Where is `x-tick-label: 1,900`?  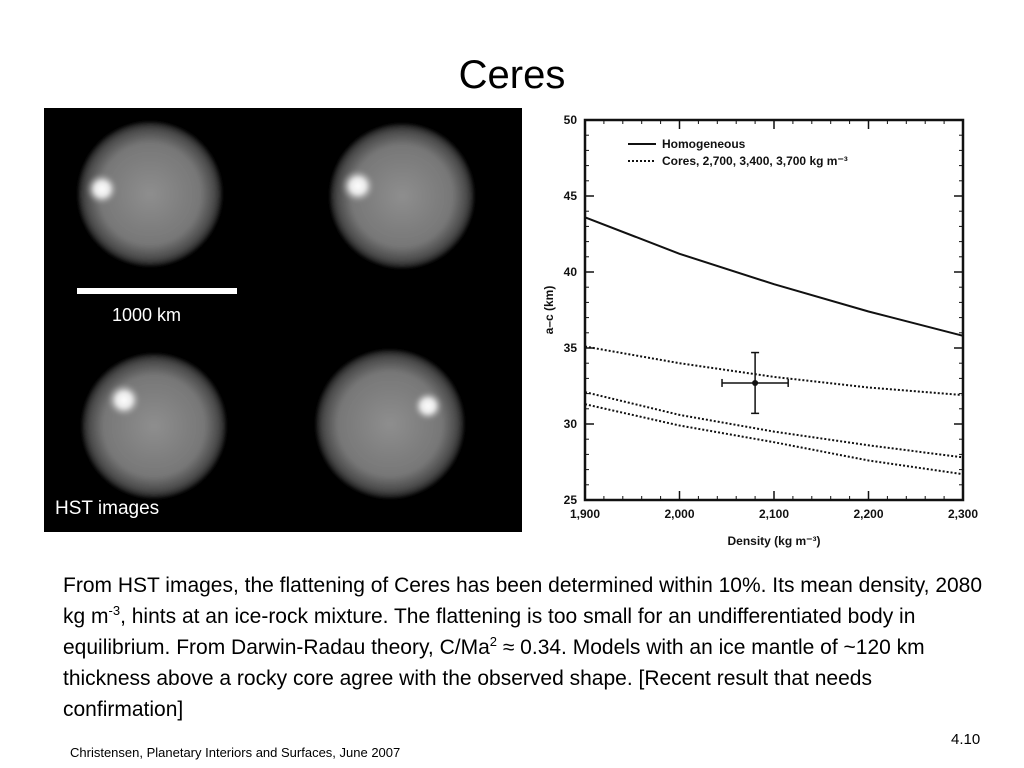 x-tick-label: 1,900 is located at coordinates (585, 514).